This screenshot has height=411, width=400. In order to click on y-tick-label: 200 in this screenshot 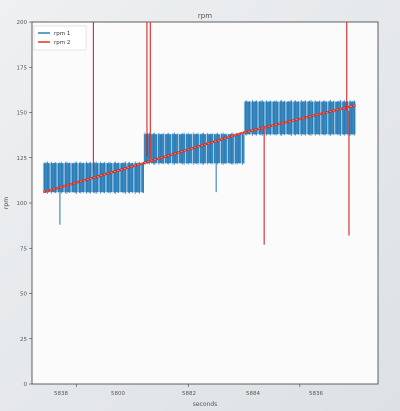, I will do `click(22, 23)`.